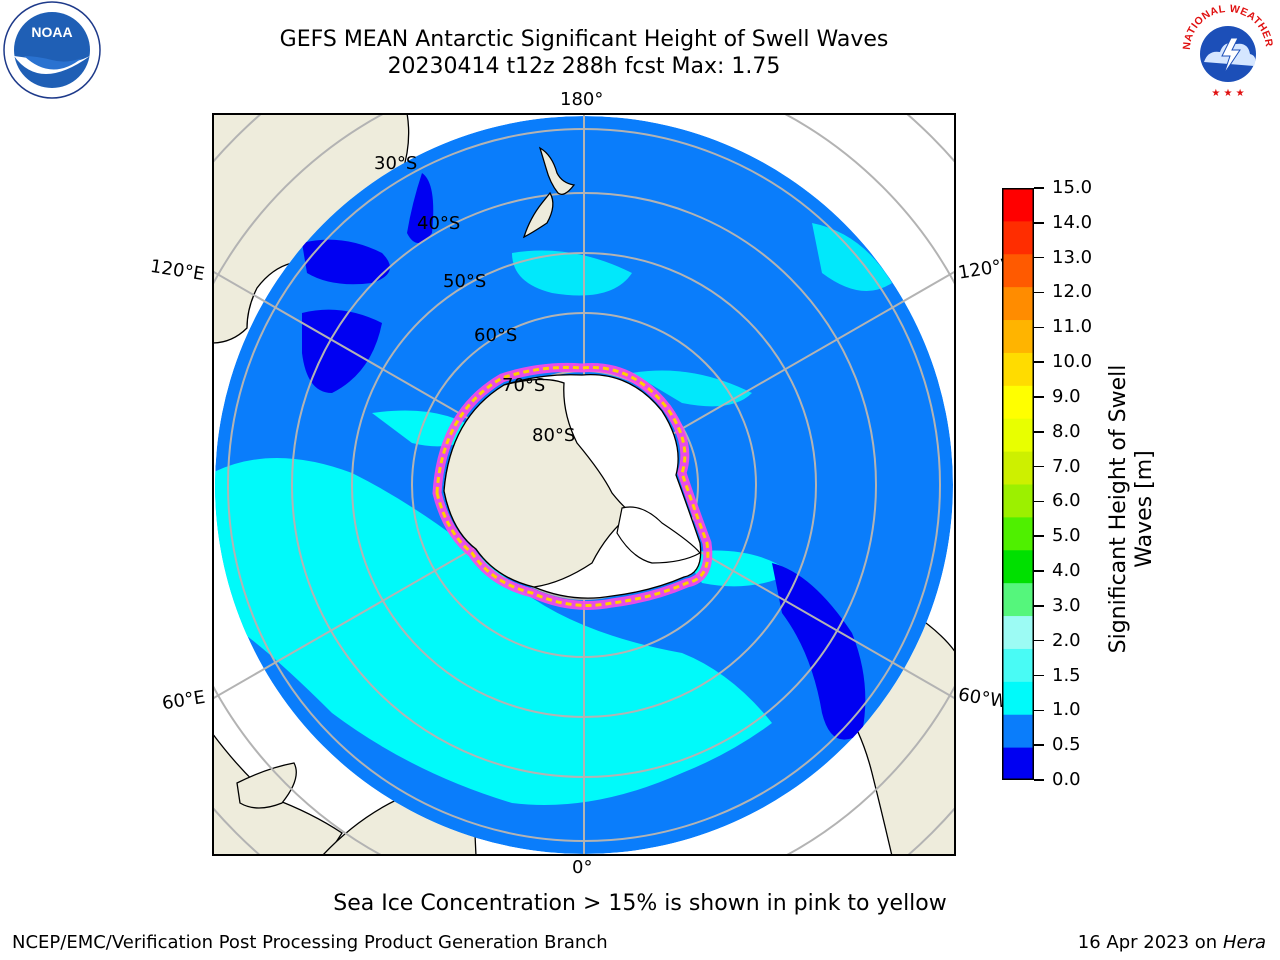  I want to click on colorbar-tick-label: 14.0, so click(1072, 222).